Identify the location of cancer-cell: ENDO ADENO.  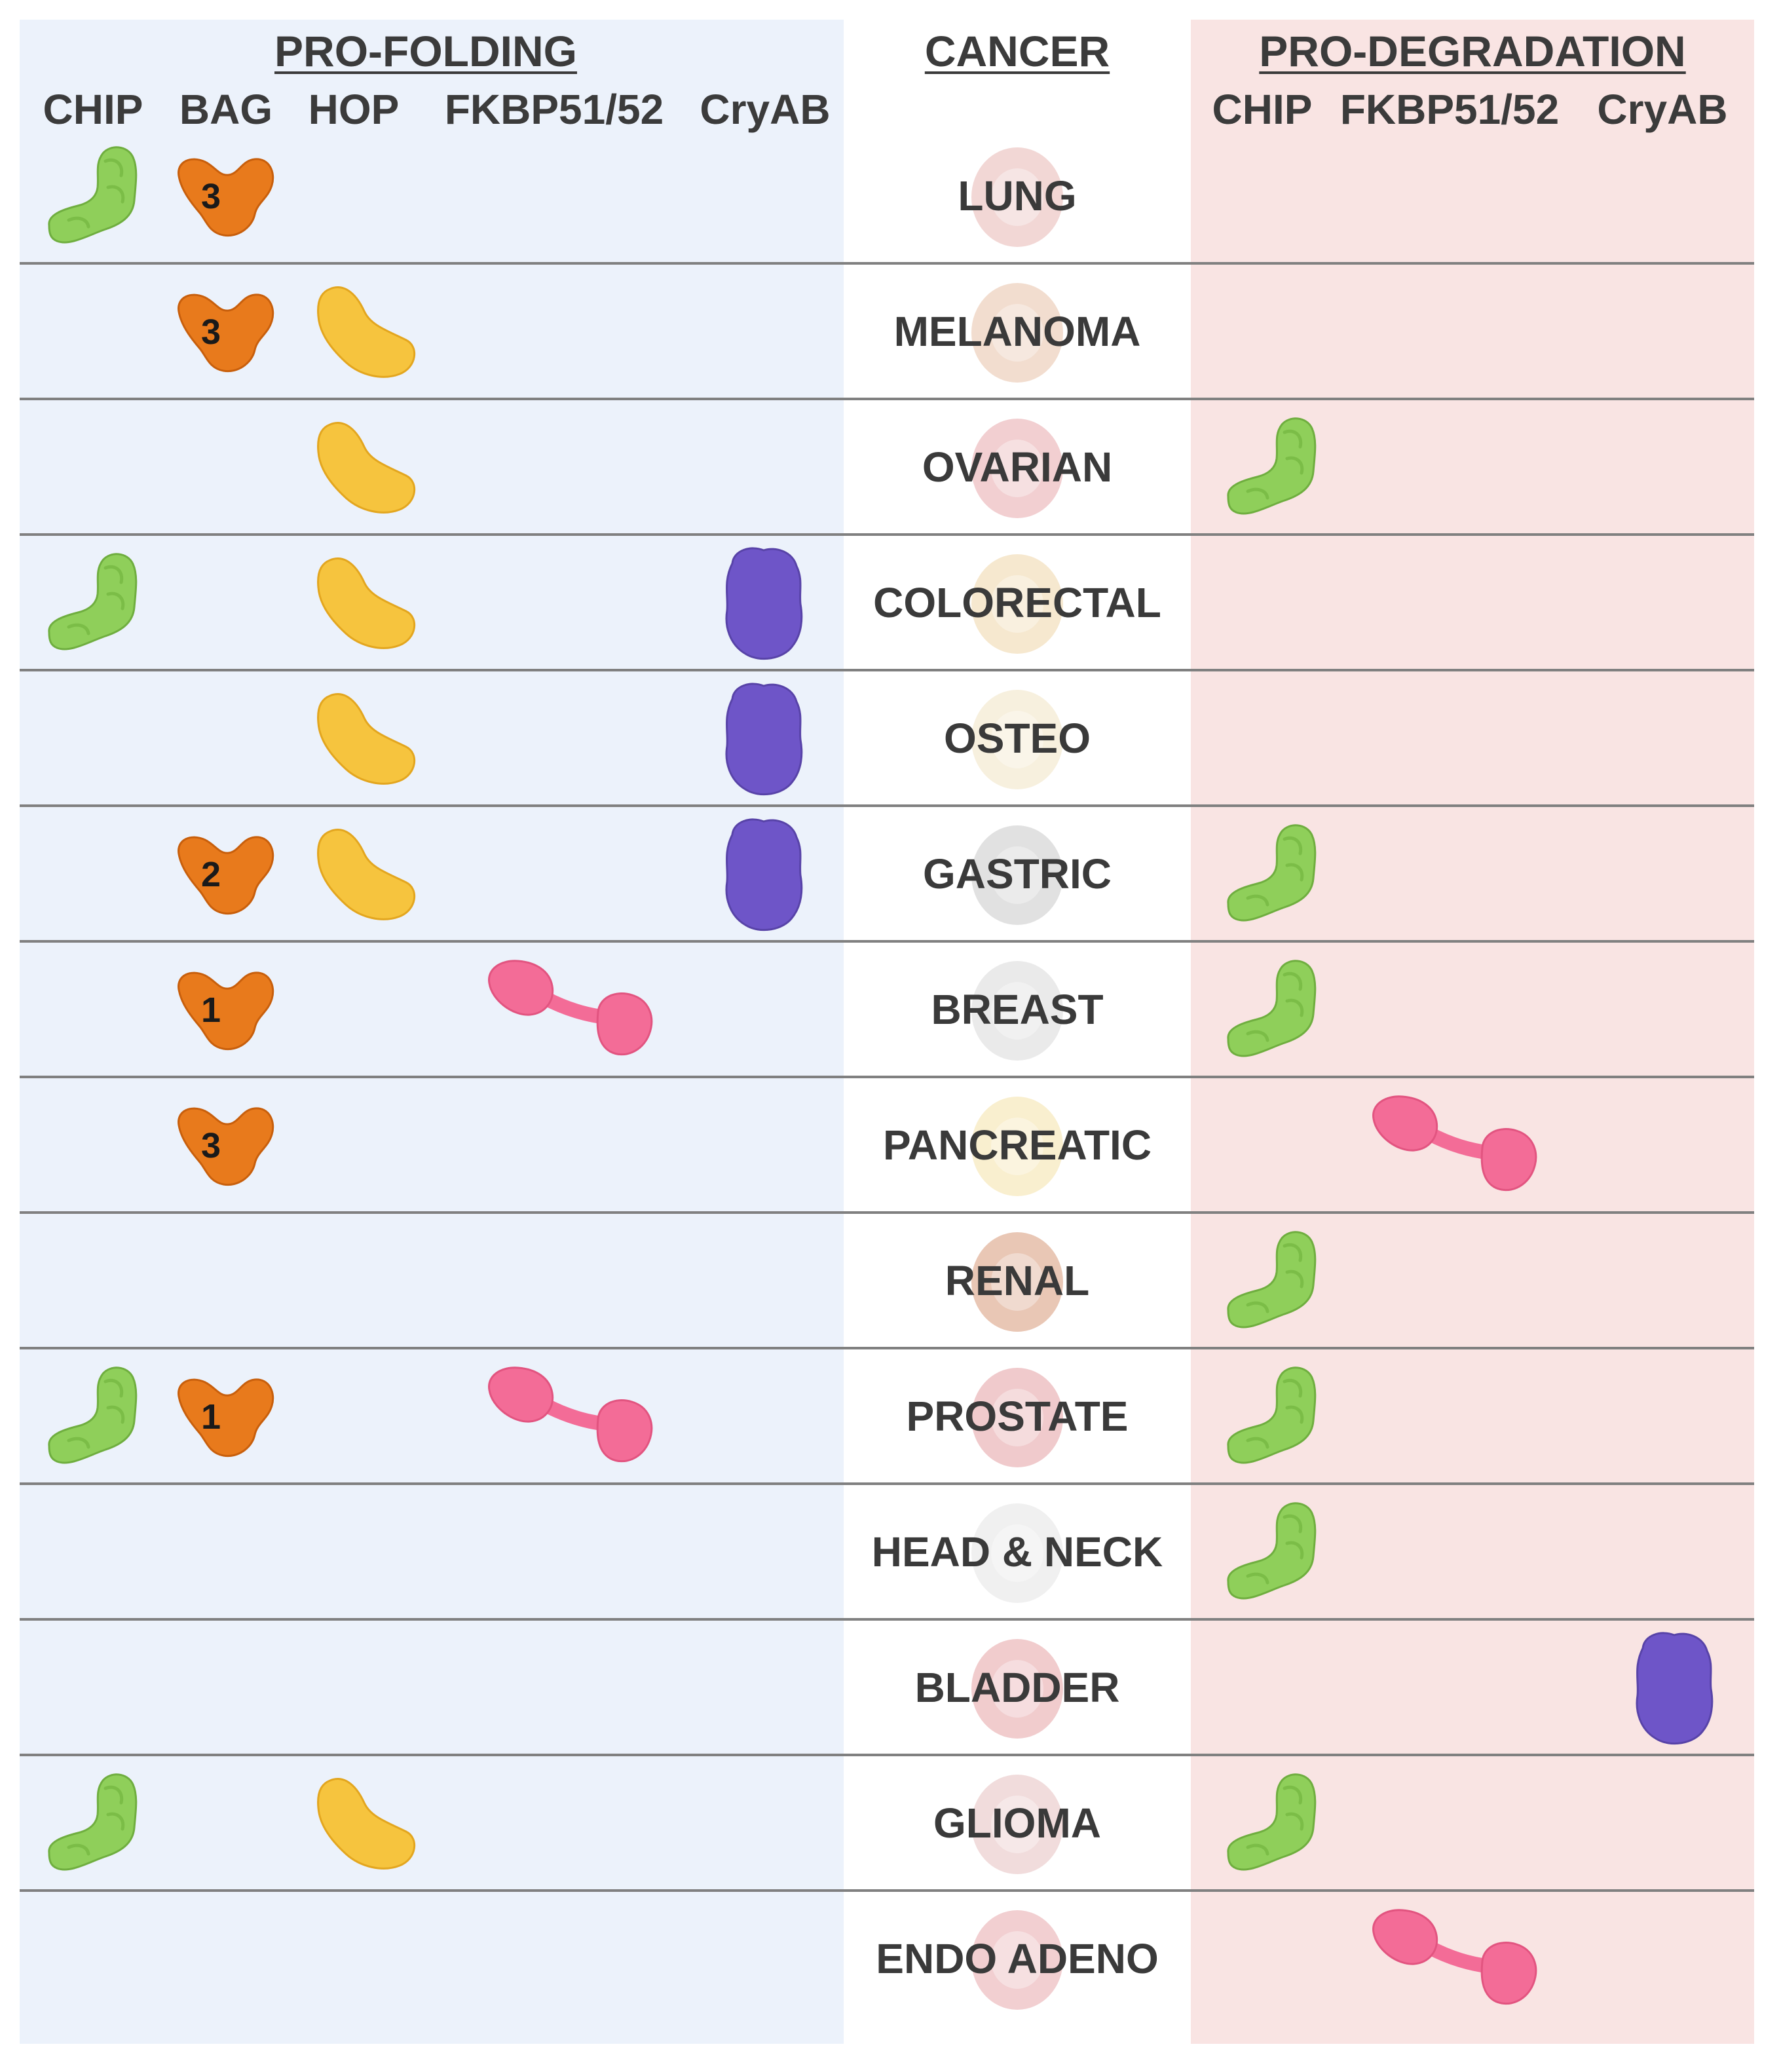
(1017, 1958).